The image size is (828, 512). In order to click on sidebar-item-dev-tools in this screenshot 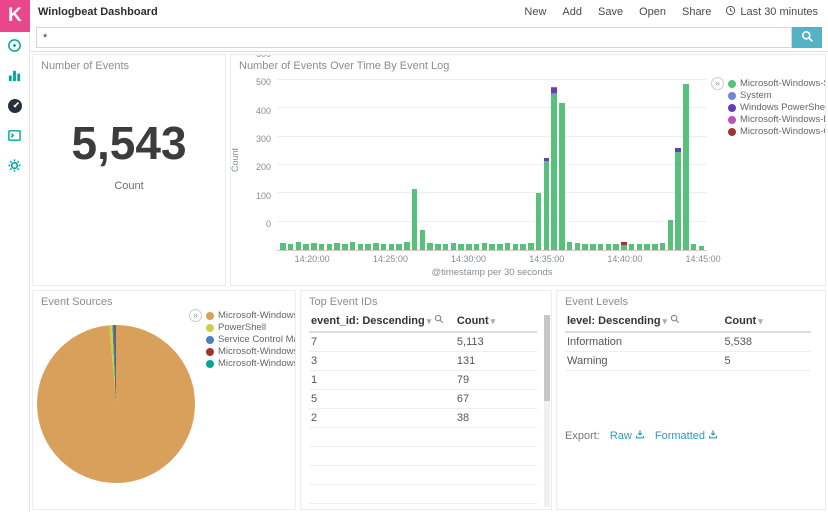, I will do `click(14, 137)`.